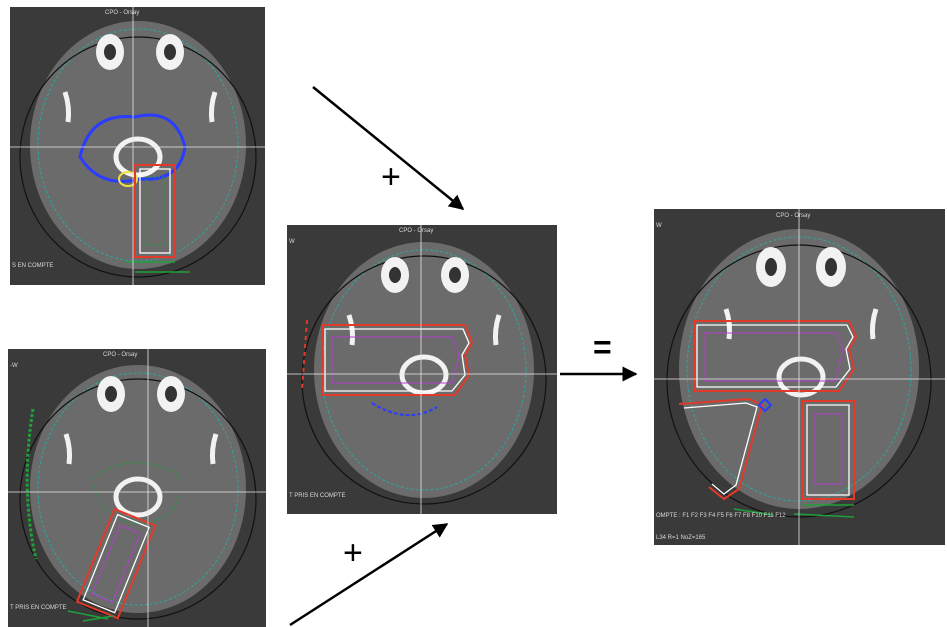 The width and height of the screenshot is (947, 627). What do you see at coordinates (391, 177) in the screenshot?
I see `plus-sign-top: +` at bounding box center [391, 177].